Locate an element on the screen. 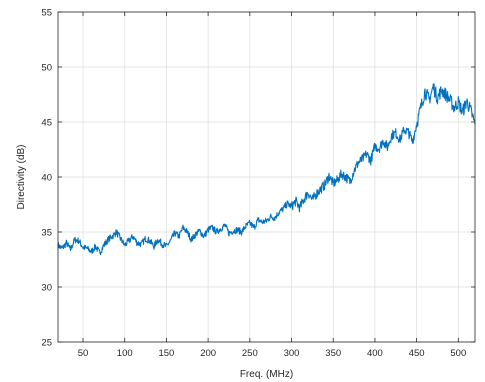 The height and width of the screenshot is (382, 485). x-axis-label: Freq. (MHz) is located at coordinates (266, 374).